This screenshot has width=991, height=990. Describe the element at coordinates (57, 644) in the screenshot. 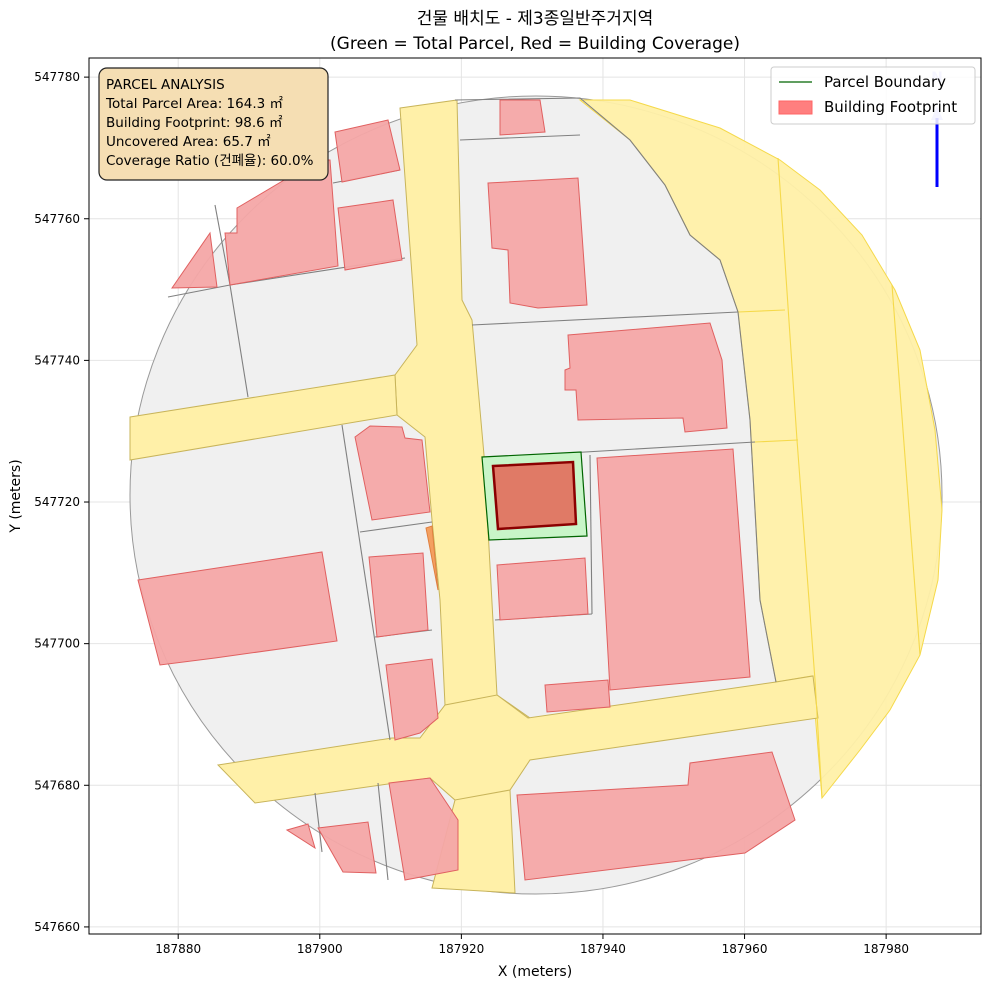

I see `y-tick-label: 547700` at that location.